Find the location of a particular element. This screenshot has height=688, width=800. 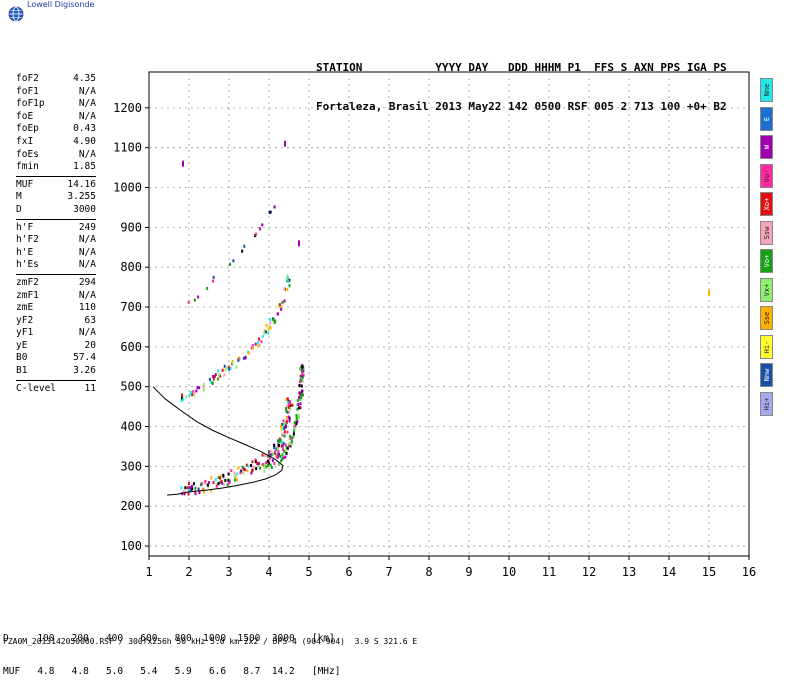

param-value: 20 is located at coordinates (90, 345).